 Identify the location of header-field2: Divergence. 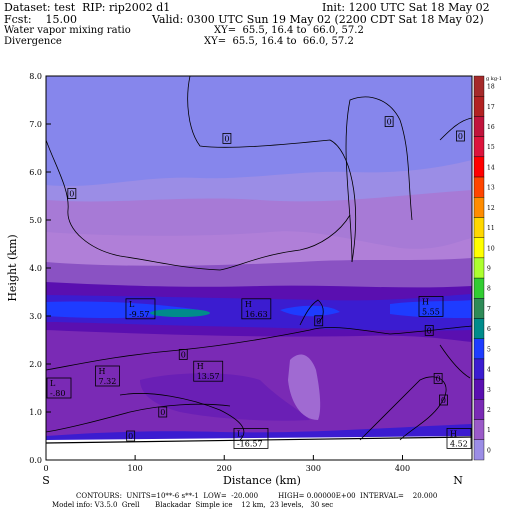
(33, 41).